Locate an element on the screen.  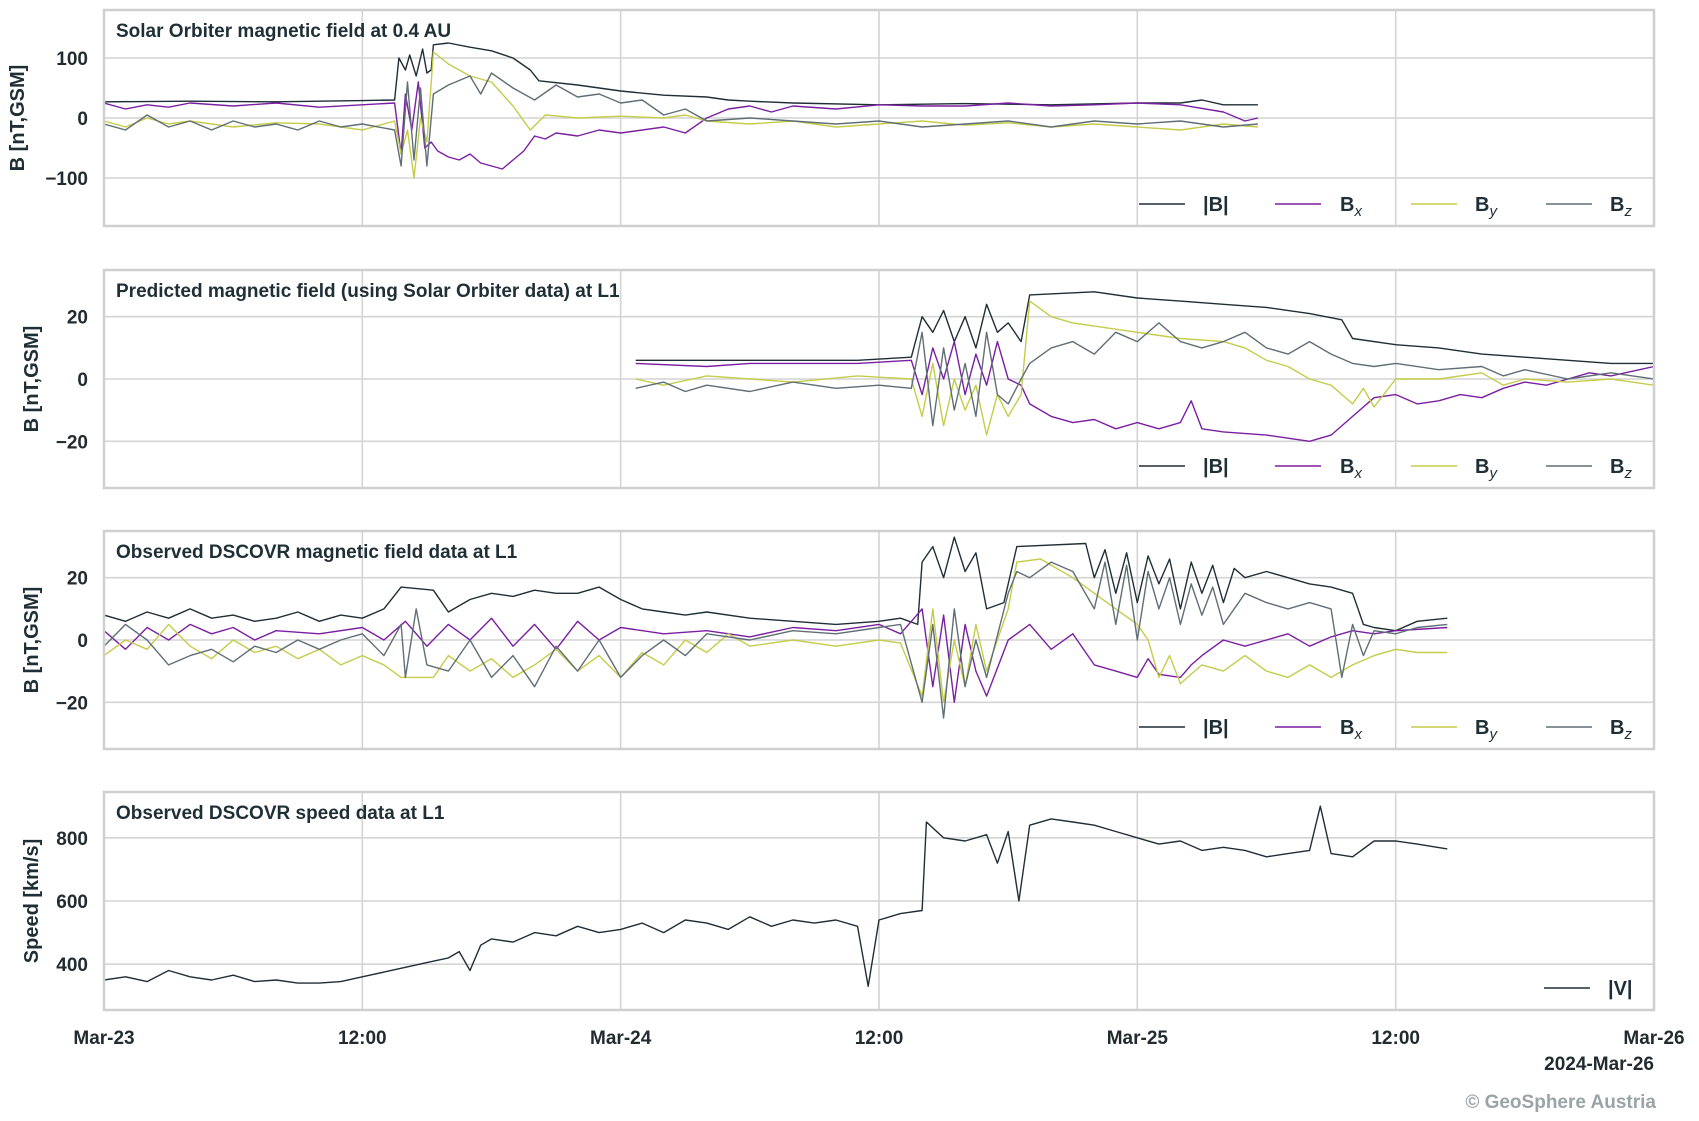
x-tick-label: Mar-24 is located at coordinates (621, 1038).